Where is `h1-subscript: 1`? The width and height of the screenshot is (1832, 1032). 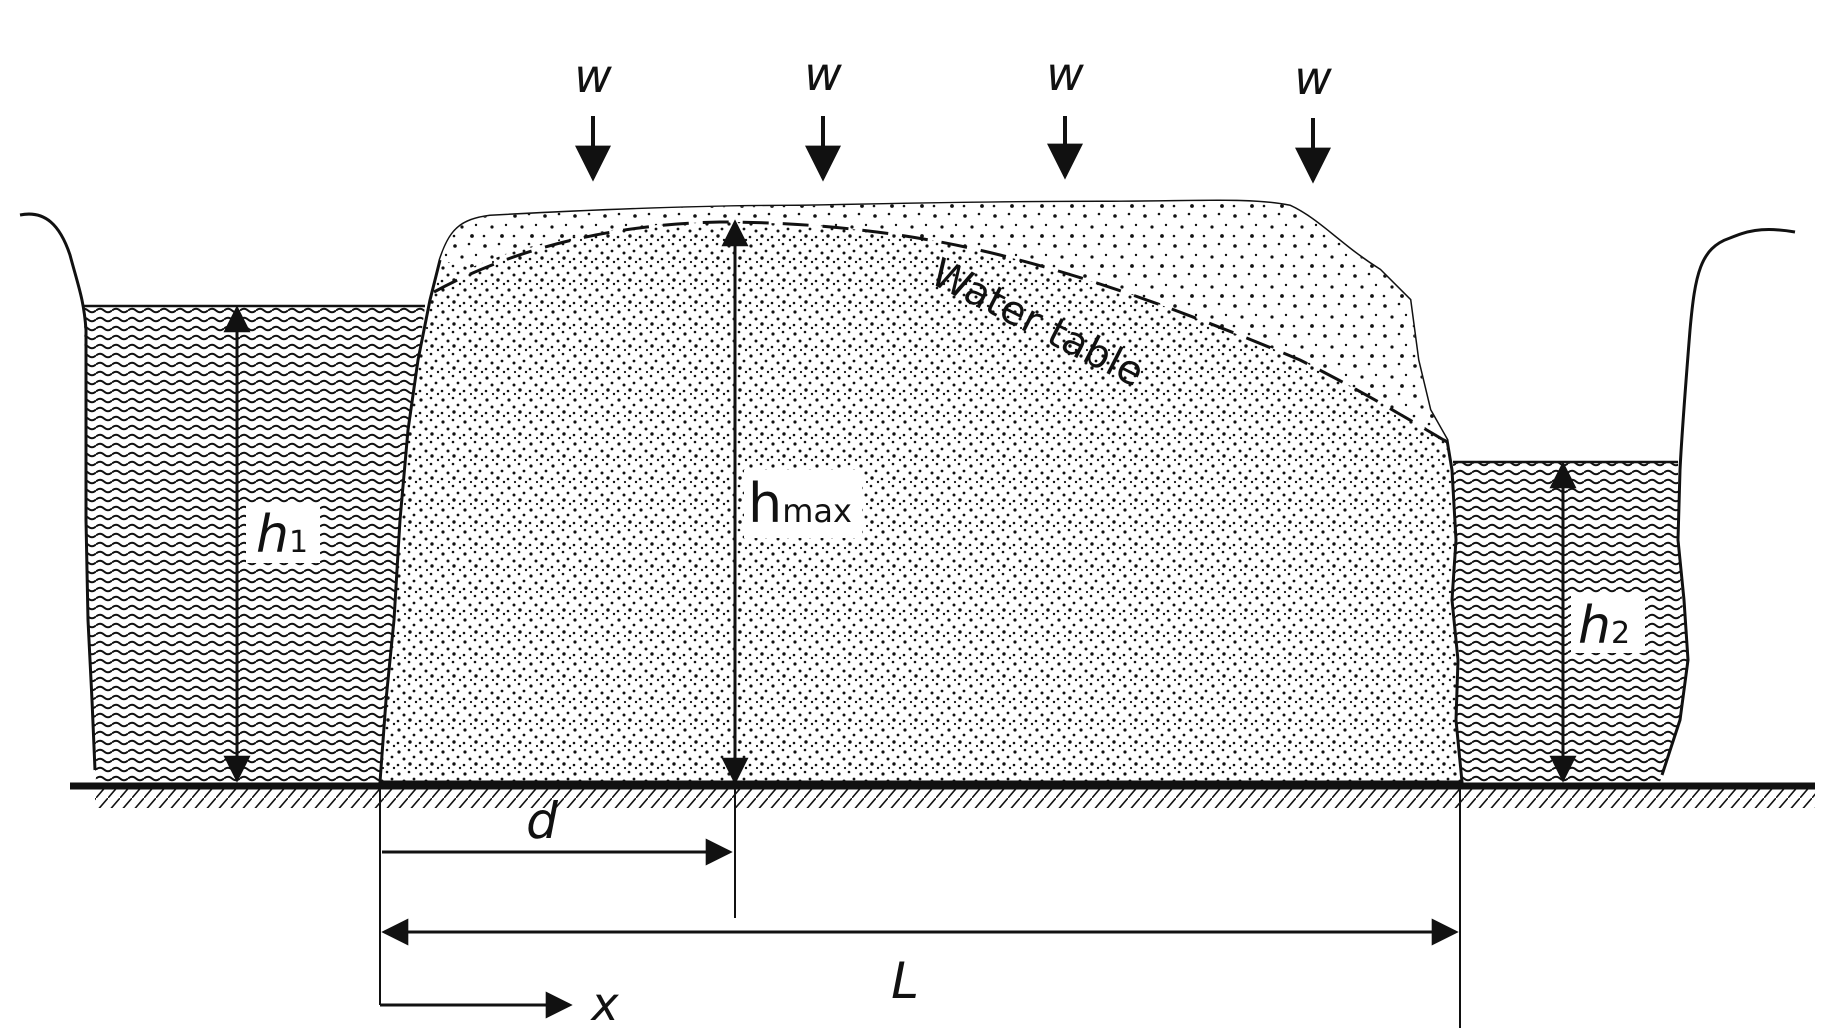
h1-subscript: 1 is located at coordinates (298, 542).